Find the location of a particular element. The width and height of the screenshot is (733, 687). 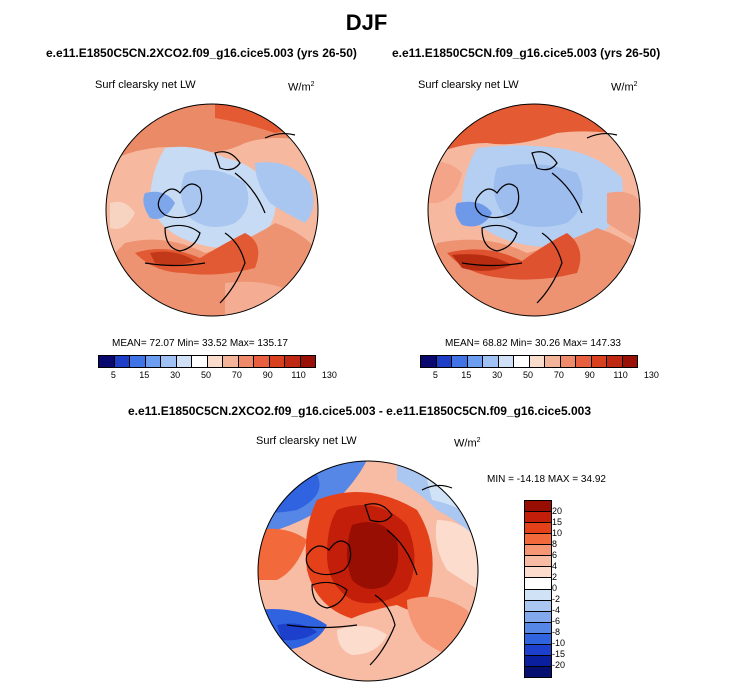

right-colorbar-tick-label: 130 is located at coordinates (651, 375).